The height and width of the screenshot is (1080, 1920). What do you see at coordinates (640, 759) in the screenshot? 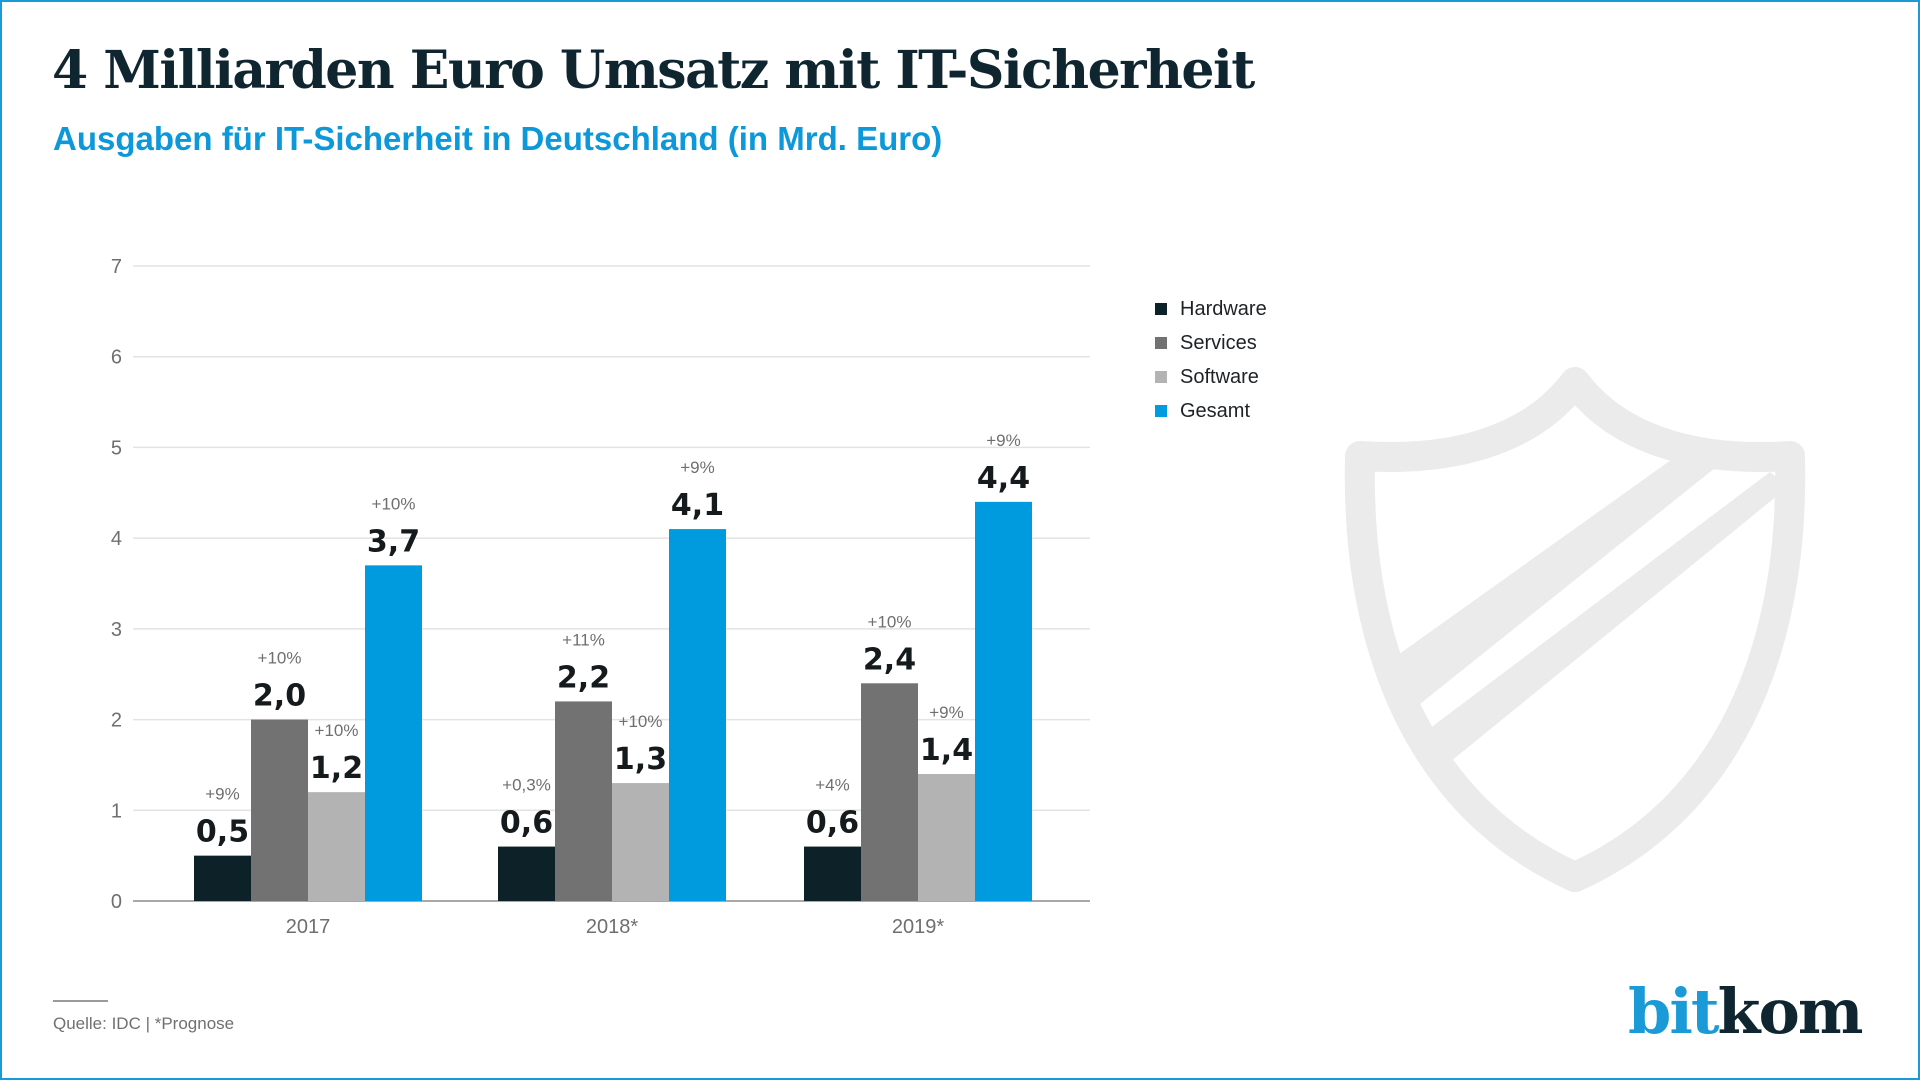
I see `value-label: 1,3` at bounding box center [640, 759].